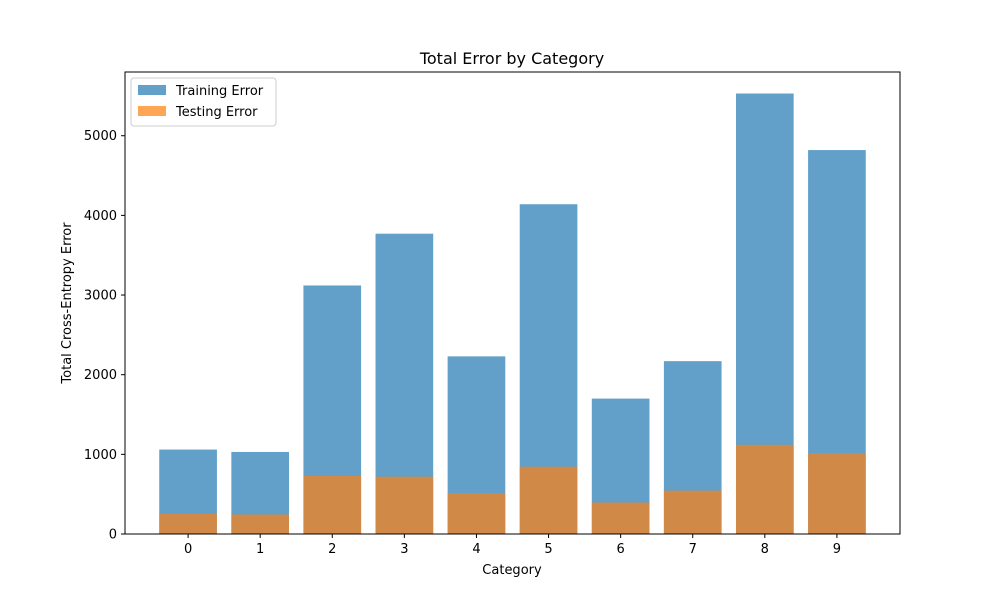 The height and width of the screenshot is (600, 1000). I want to click on y-tick-label-3000: 3000, so click(100, 296).